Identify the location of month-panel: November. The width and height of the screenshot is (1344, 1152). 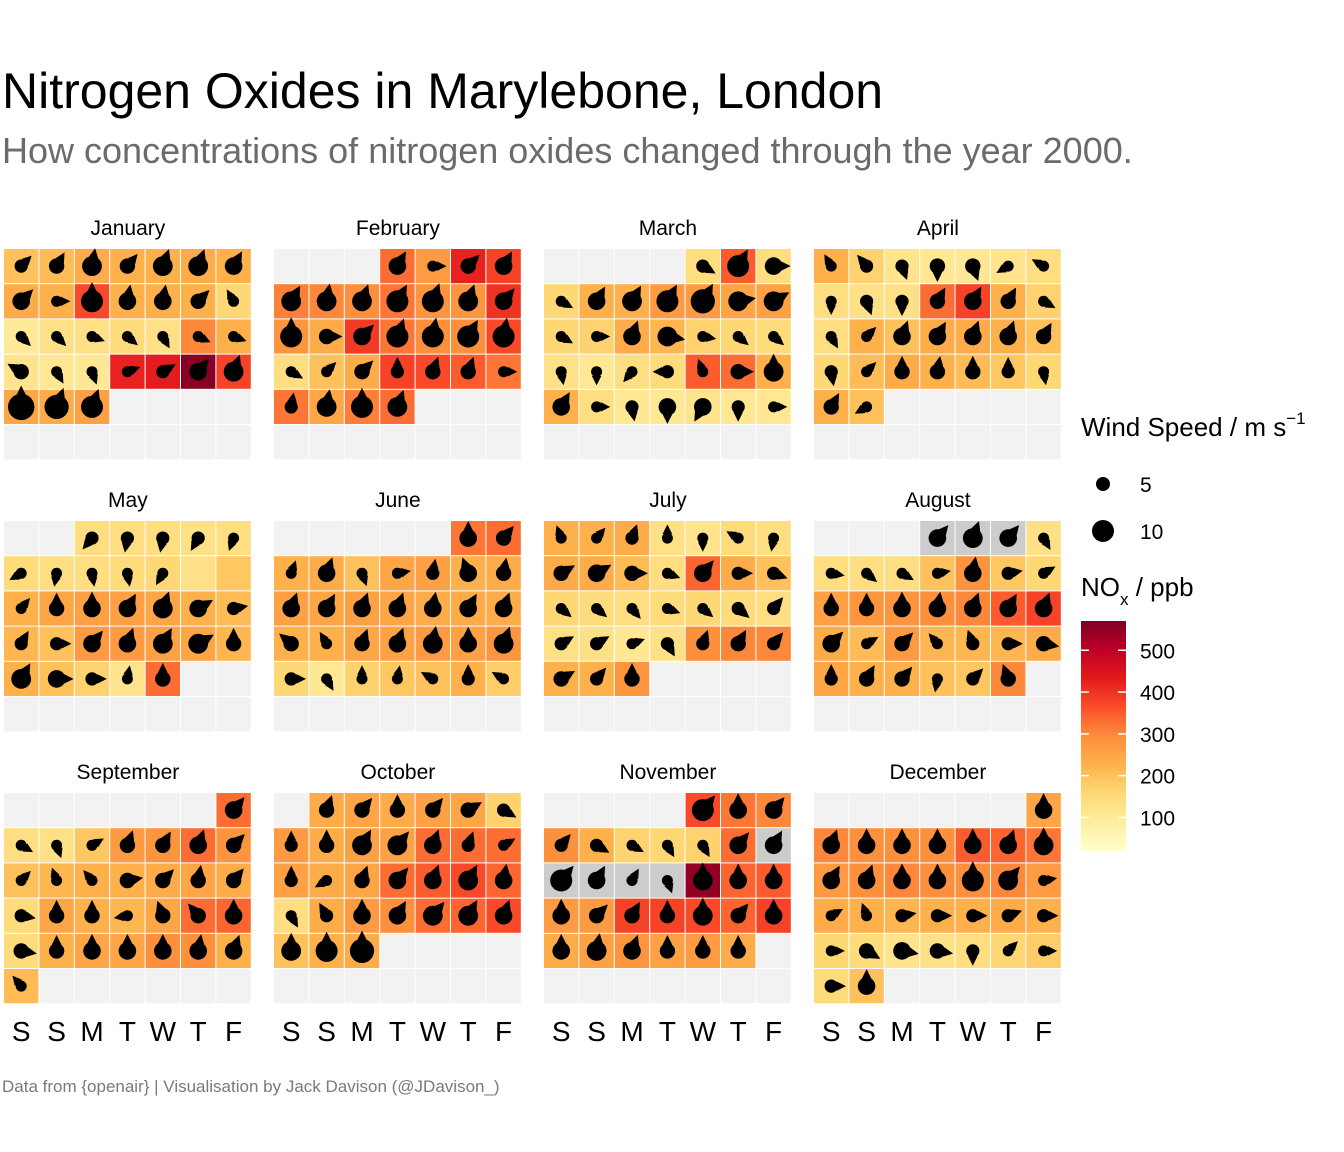
(667, 882).